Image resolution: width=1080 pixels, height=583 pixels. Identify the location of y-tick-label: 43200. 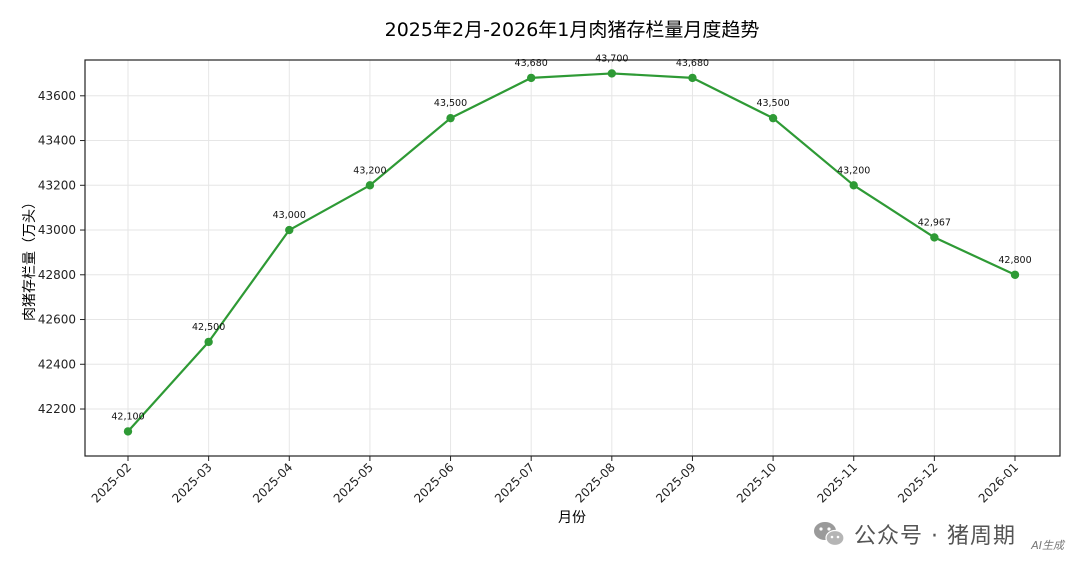
(57, 185).